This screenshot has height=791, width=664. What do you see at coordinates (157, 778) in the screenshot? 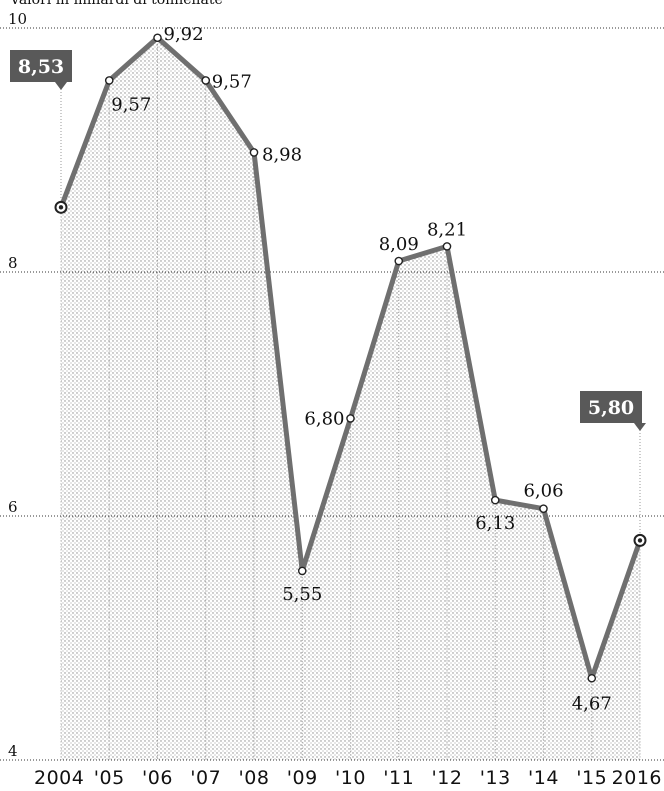
I see `x-tick-label: '06` at bounding box center [157, 778].